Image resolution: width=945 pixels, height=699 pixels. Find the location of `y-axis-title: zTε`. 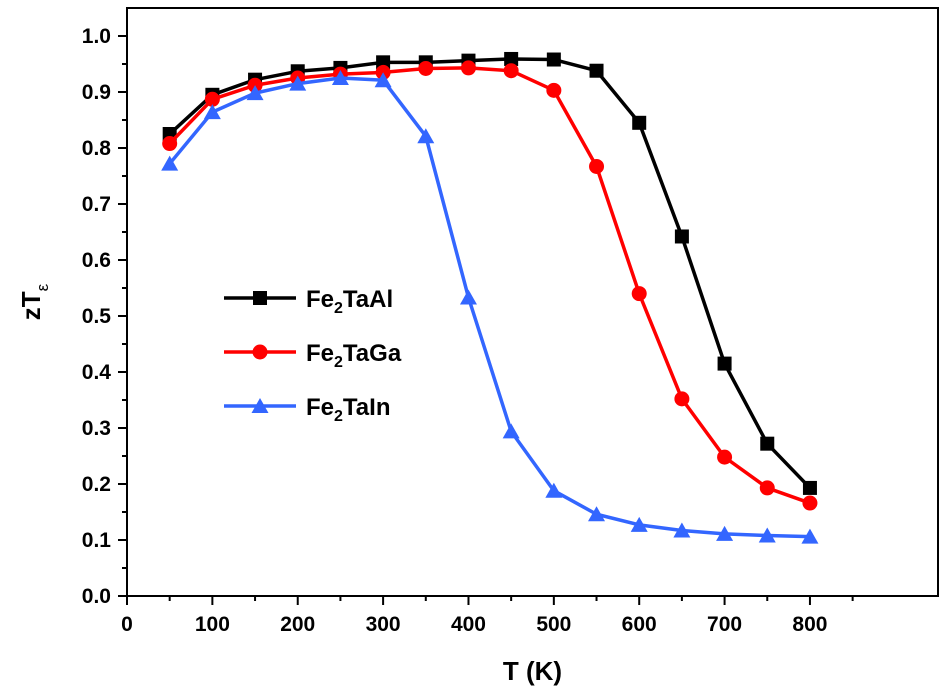

y-axis-title: zTε is located at coordinates (34, 301).